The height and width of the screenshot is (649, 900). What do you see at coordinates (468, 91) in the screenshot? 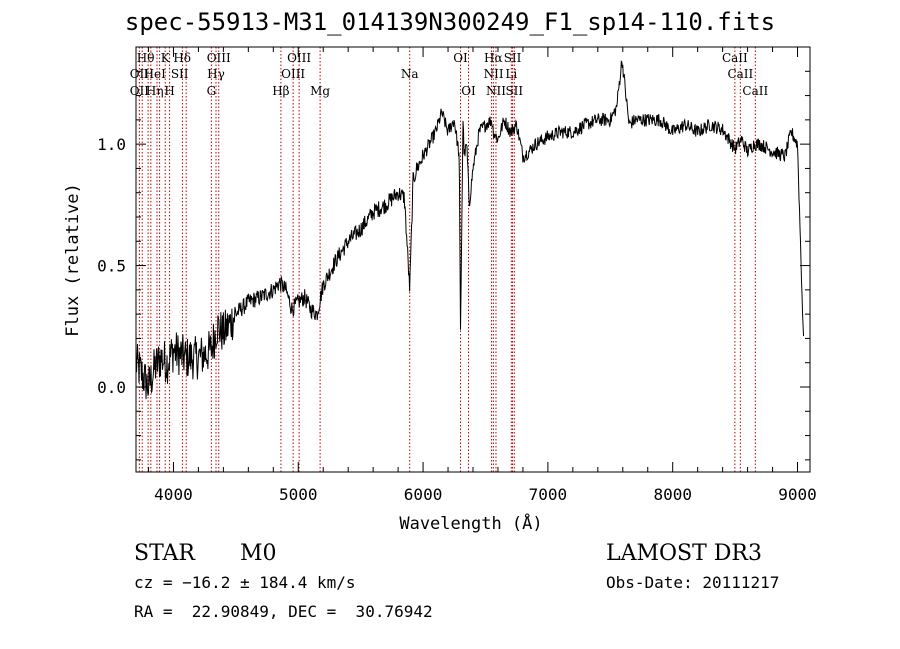
I see `line-label-row3-6: OI` at bounding box center [468, 91].